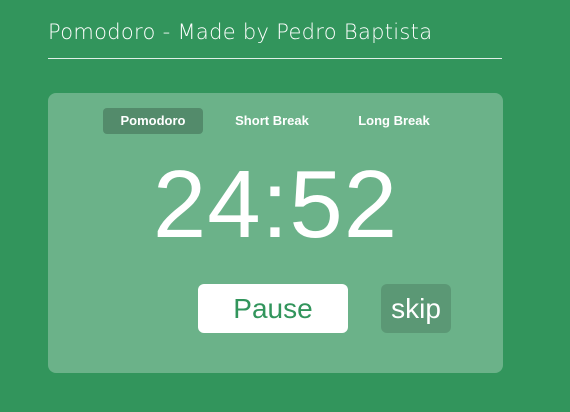 The height and width of the screenshot is (412, 570). What do you see at coordinates (275, 204) in the screenshot?
I see `timer-display: 24:52` at bounding box center [275, 204].